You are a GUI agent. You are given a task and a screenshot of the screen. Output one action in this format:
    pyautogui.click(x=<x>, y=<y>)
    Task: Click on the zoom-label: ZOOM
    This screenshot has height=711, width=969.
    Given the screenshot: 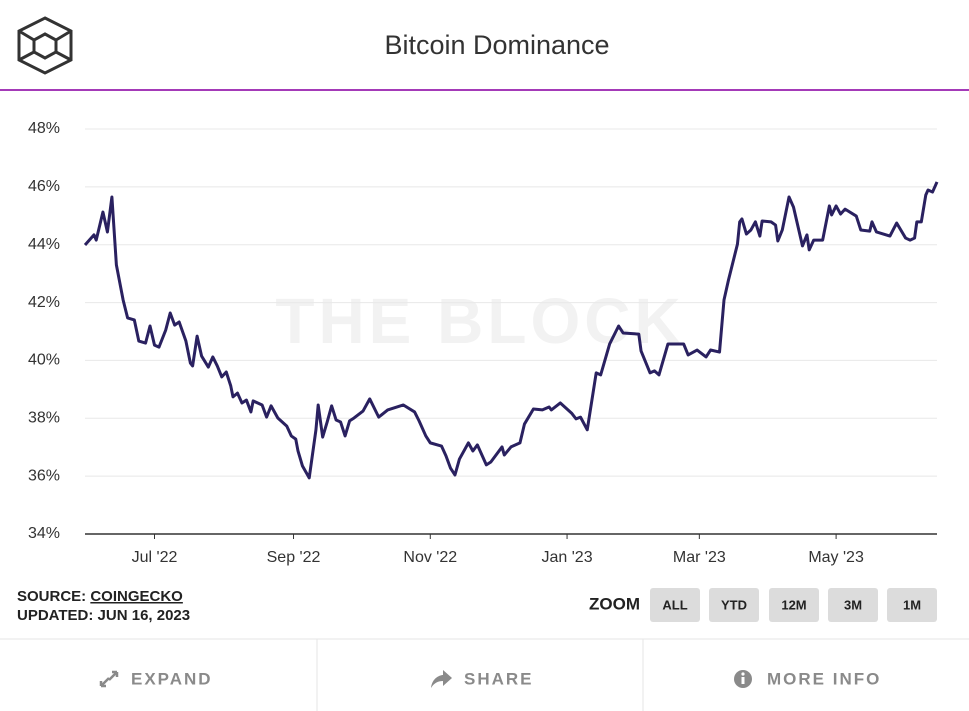 What is the action you would take?
    pyautogui.click(x=614, y=603)
    